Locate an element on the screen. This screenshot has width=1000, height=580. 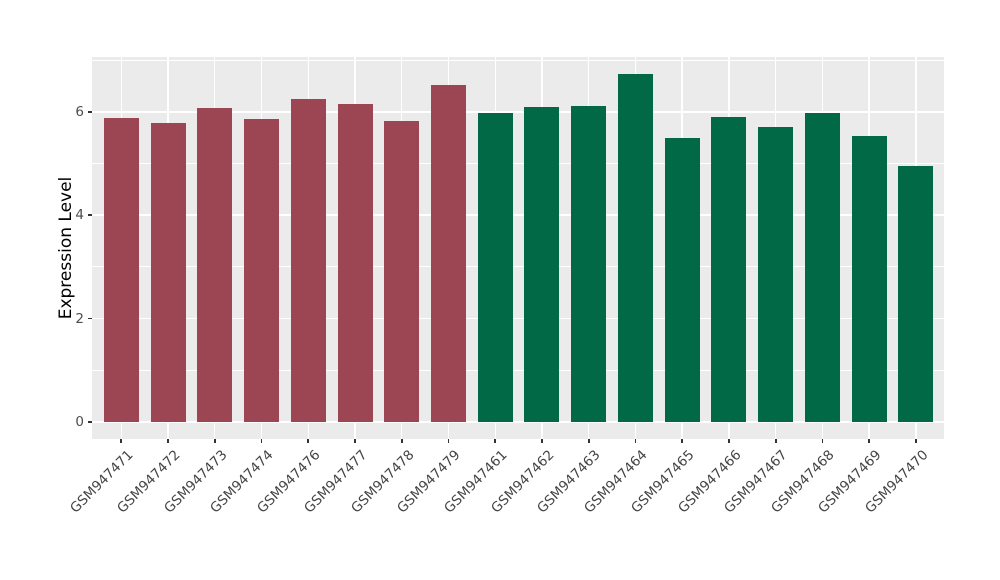
y-tick-label: 4 is located at coordinates (79, 215).